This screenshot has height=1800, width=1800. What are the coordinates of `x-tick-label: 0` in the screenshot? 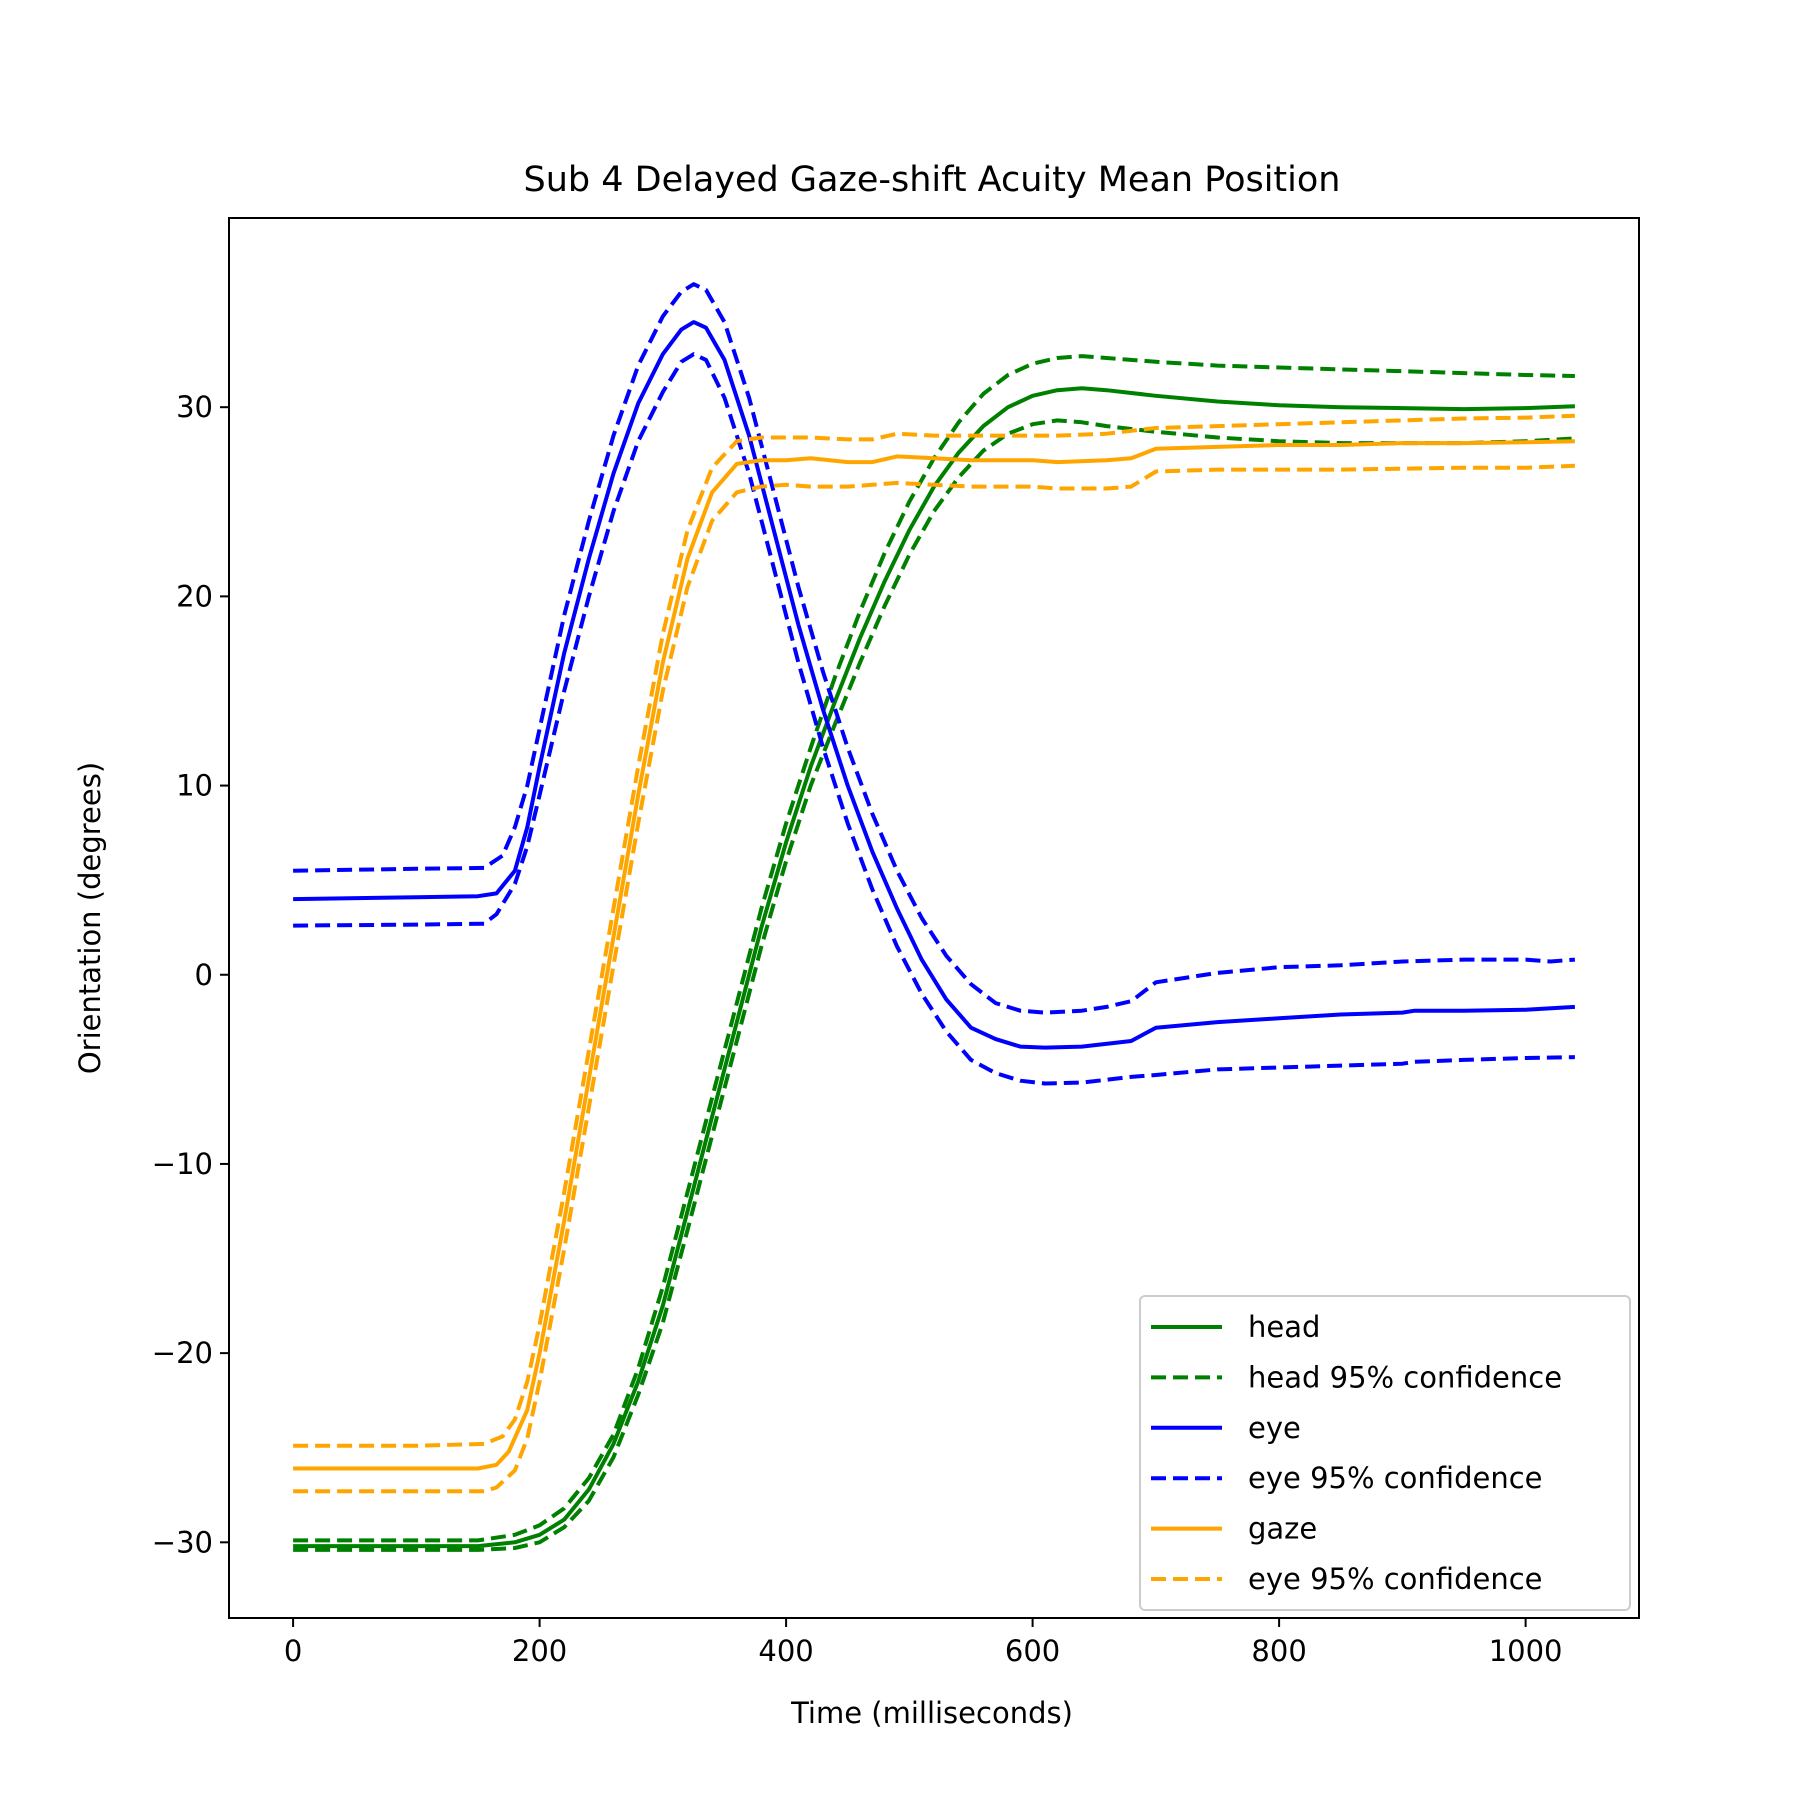 It's located at (293, 1651).